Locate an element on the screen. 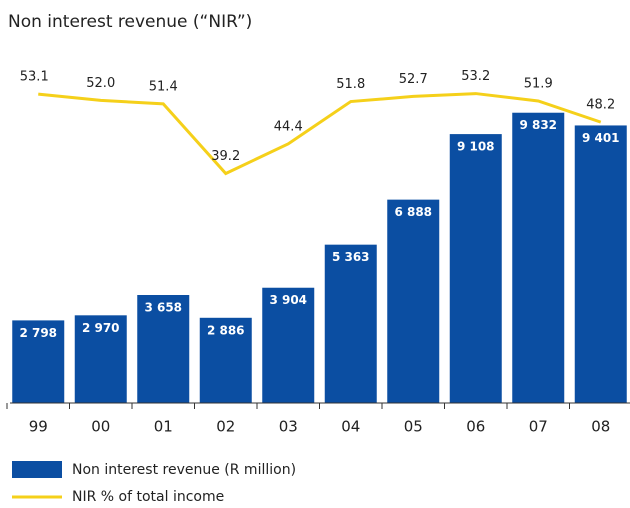 This screenshot has height=508, width=630. x-tick-label: 03 is located at coordinates (288, 427).